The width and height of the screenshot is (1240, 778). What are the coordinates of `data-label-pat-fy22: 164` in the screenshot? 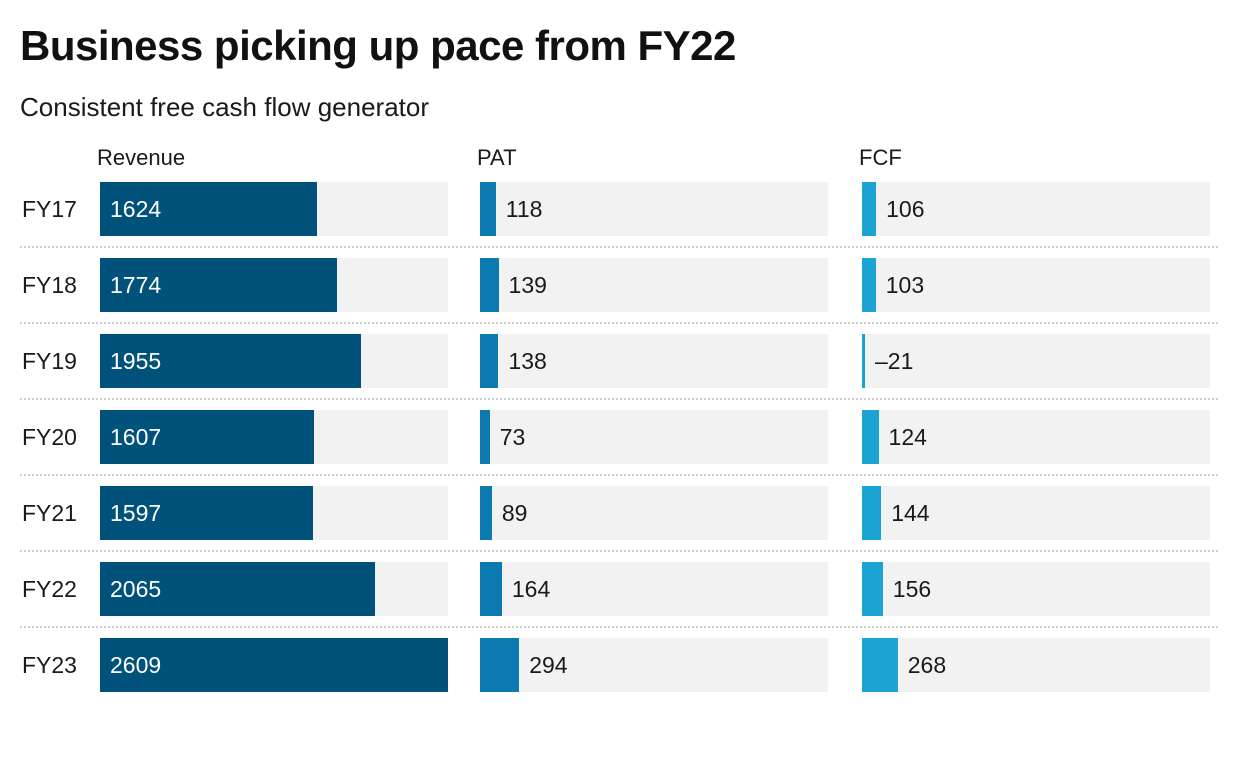 It's located at (531, 589).